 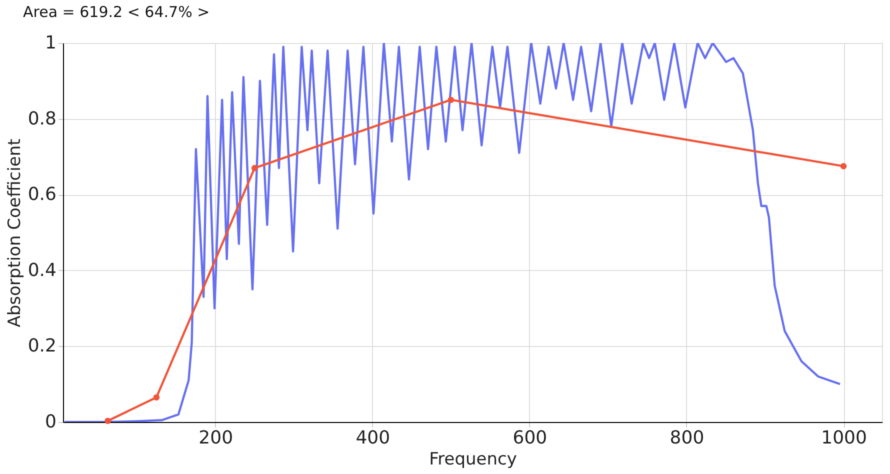 What do you see at coordinates (42, 346) in the screenshot?
I see `y-tick-label: 0.2` at bounding box center [42, 346].